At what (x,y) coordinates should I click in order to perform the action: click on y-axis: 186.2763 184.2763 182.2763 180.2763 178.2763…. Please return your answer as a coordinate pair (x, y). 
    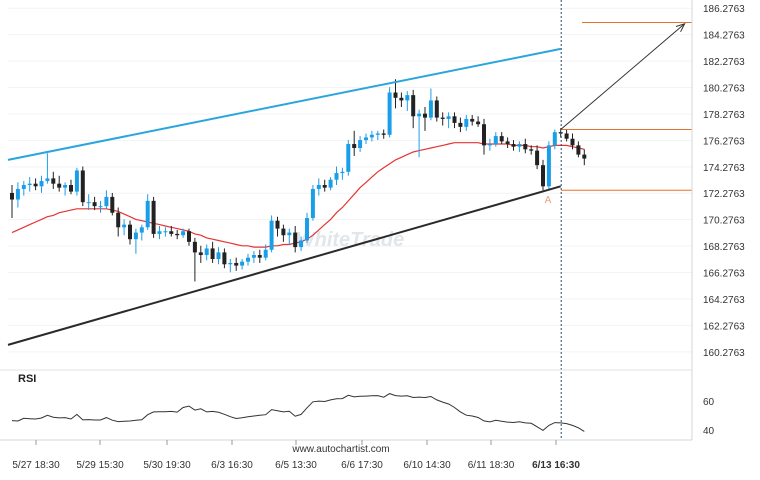
    Looking at the image, I should click on (718, 220).